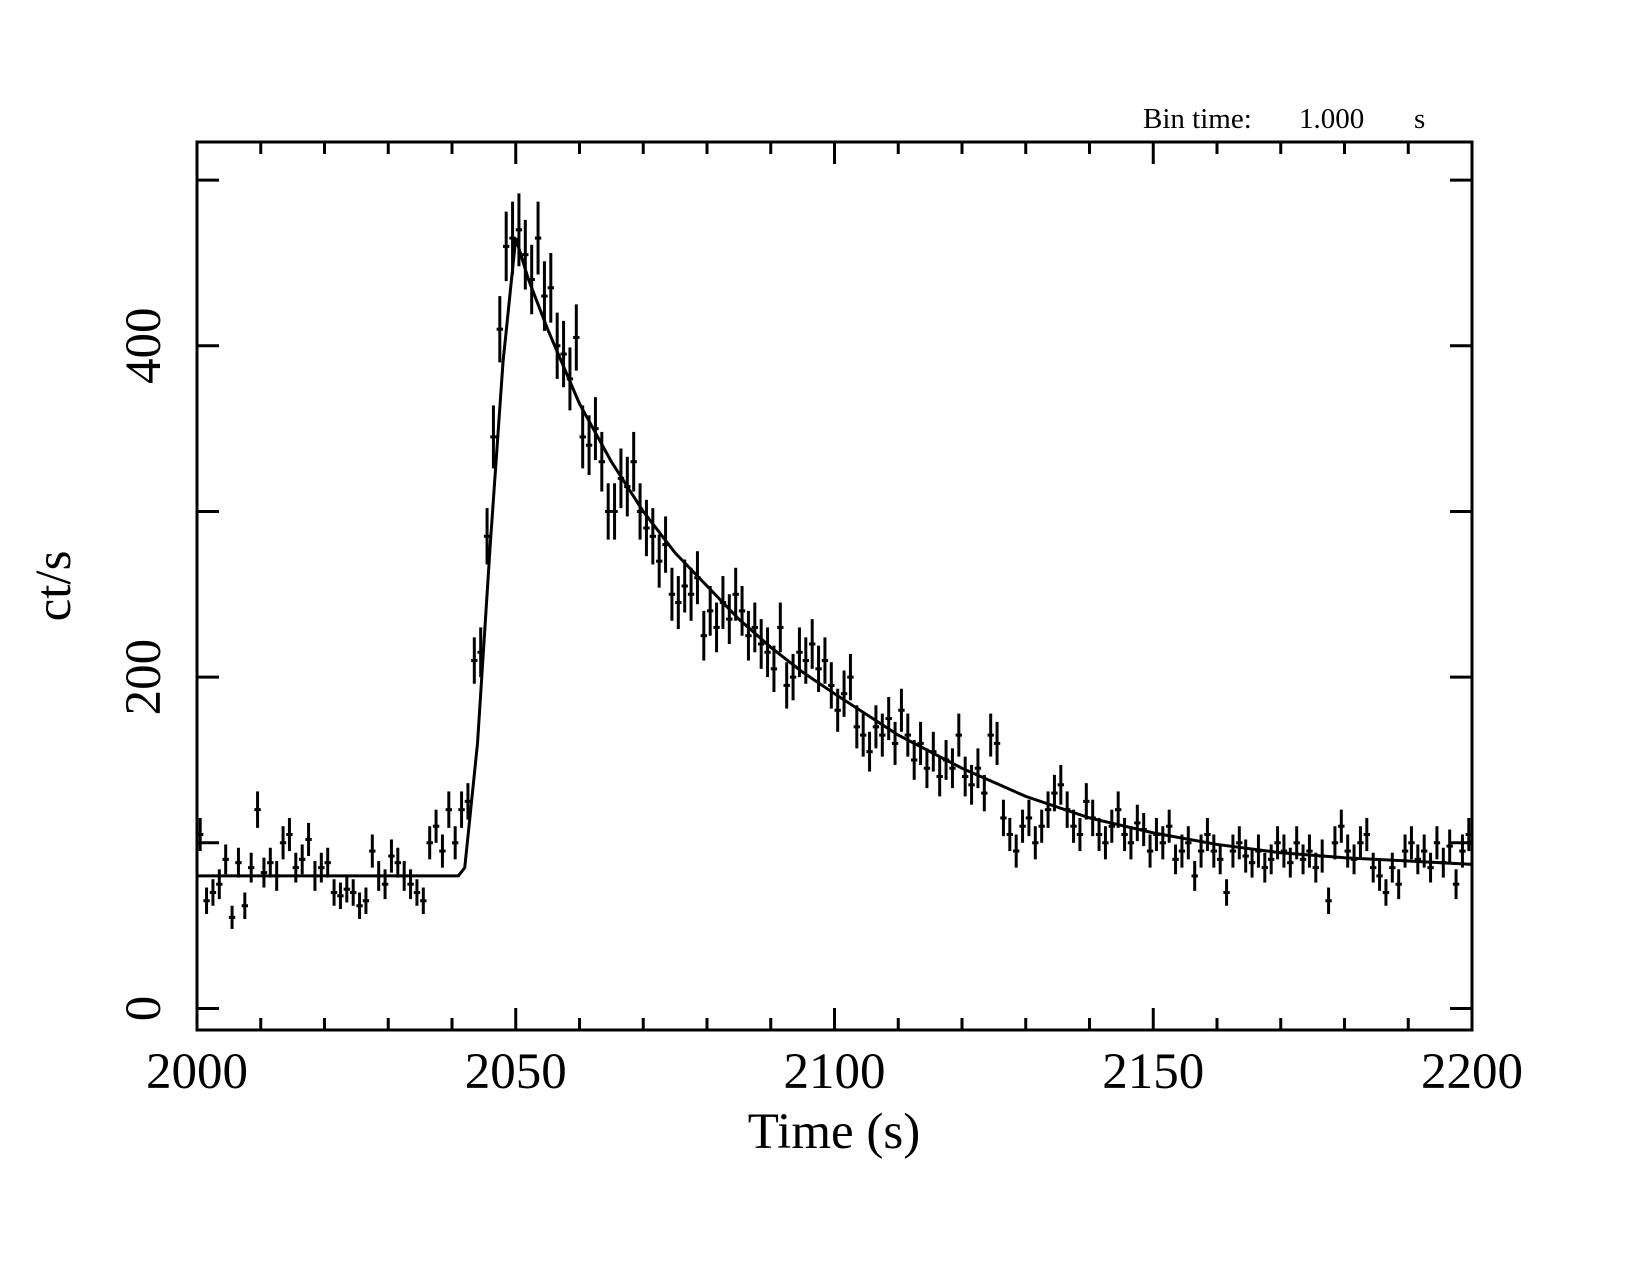 This screenshot has height=1275, width=1650. What do you see at coordinates (144, 1009) in the screenshot?
I see `y-tick-label: 0` at bounding box center [144, 1009].